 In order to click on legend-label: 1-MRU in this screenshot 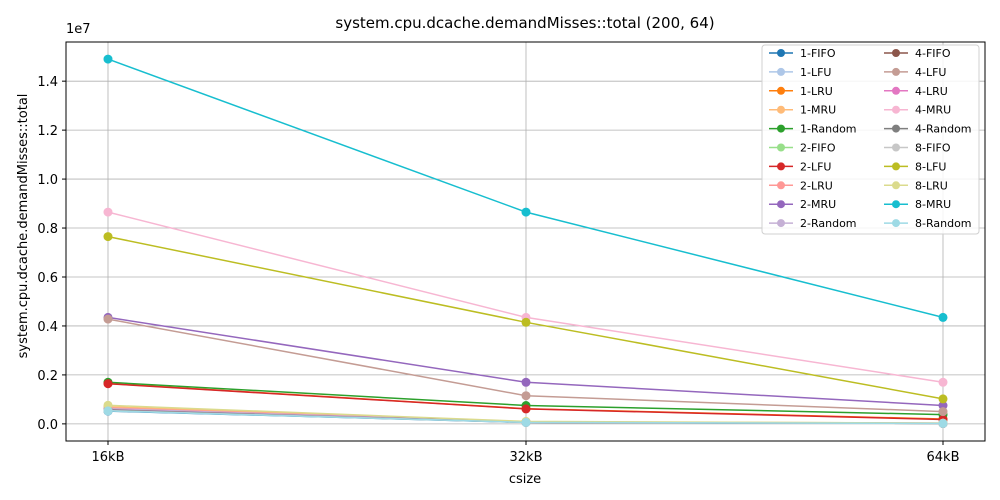, I will do `click(818, 110)`.